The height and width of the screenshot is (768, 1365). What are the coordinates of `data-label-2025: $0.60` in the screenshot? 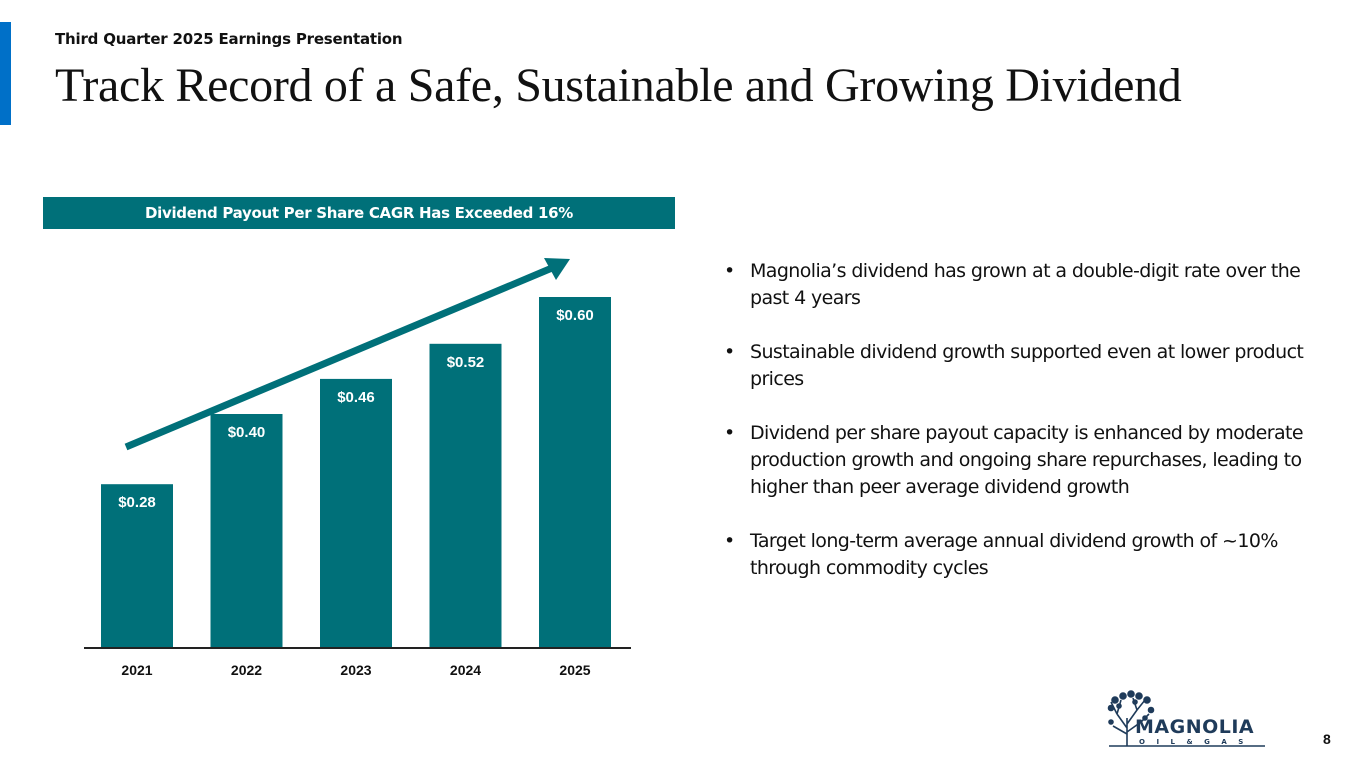 It's located at (575, 315).